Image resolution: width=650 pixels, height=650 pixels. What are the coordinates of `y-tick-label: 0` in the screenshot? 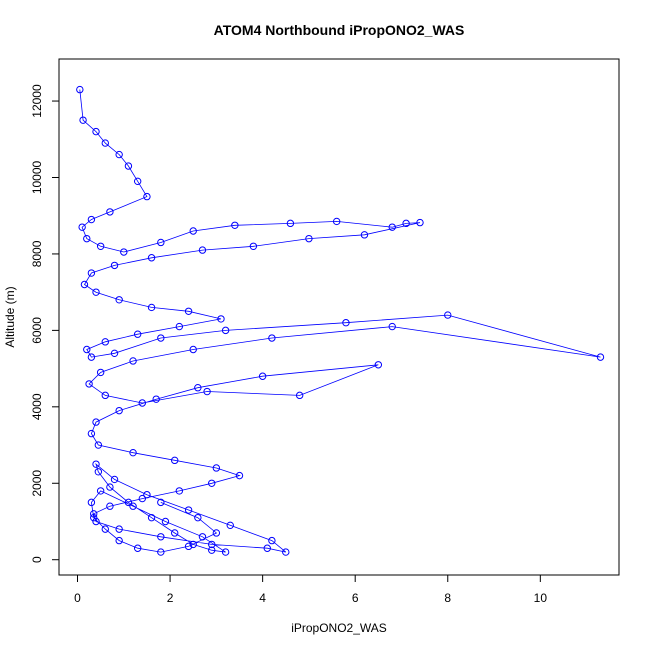 It's located at (37, 559).